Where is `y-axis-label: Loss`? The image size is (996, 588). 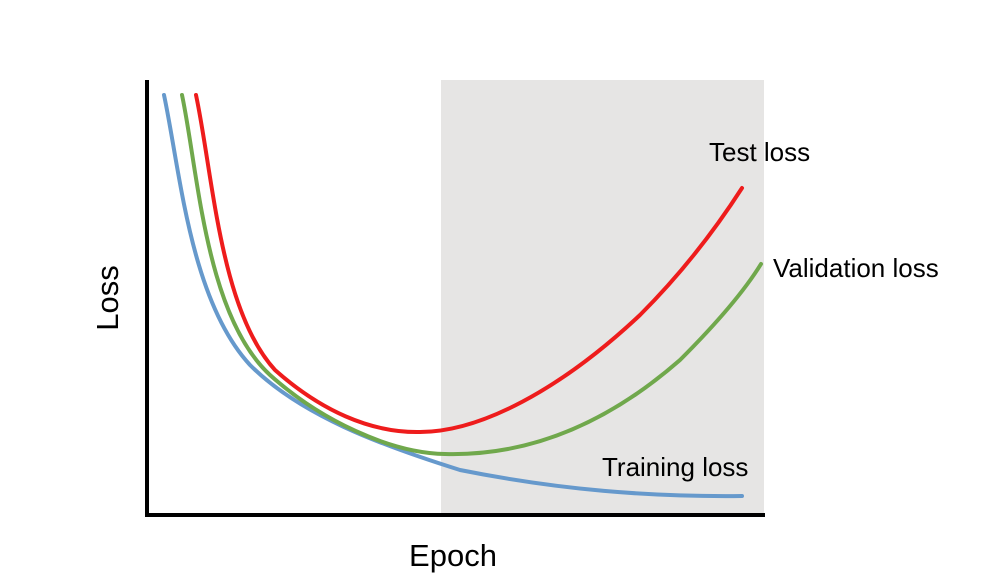 y-axis-label: Loss is located at coordinates (107, 297).